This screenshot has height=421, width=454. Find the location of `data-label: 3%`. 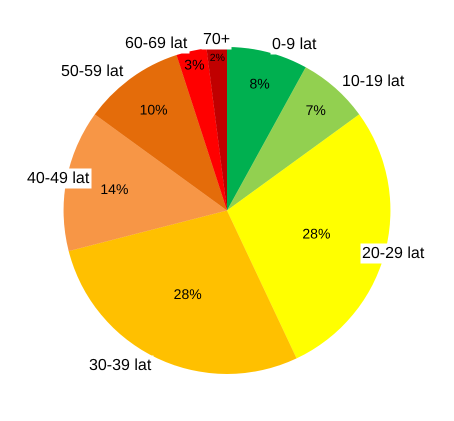

data-label: 3% is located at coordinates (194, 64).